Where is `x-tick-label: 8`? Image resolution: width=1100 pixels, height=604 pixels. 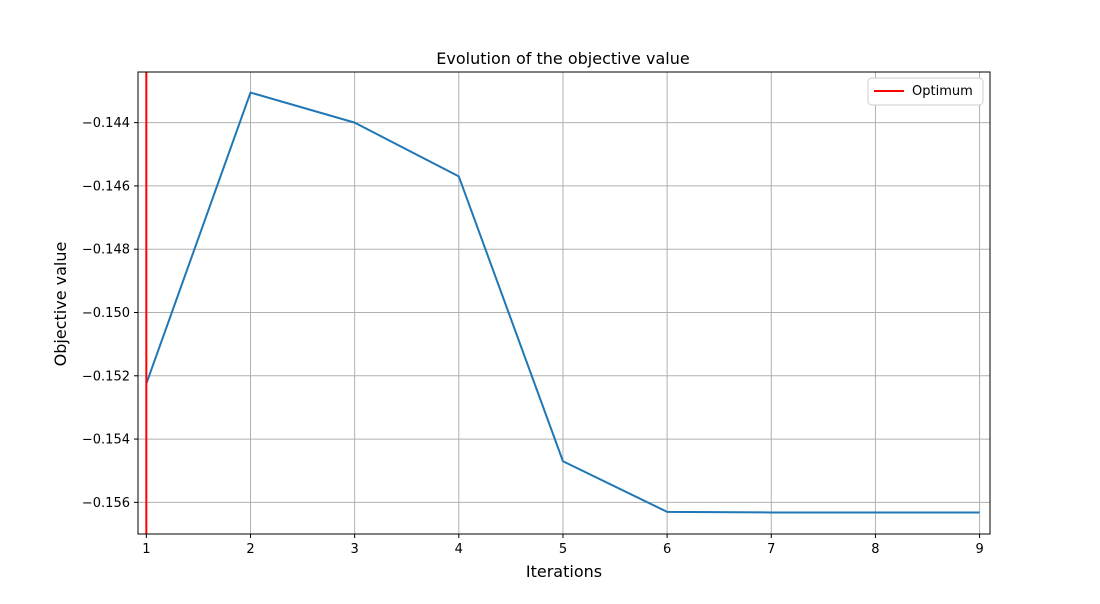
x-tick-label: 8 is located at coordinates (875, 549).